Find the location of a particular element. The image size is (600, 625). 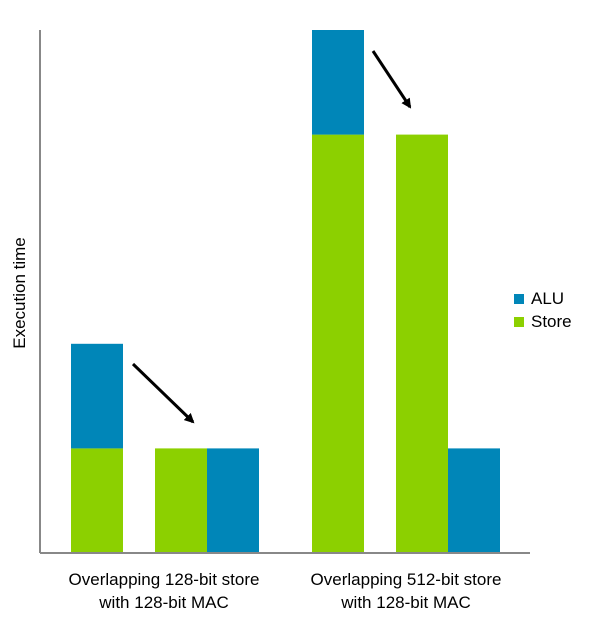

bar-group-2-bar-3-alu is located at coordinates (474, 500).